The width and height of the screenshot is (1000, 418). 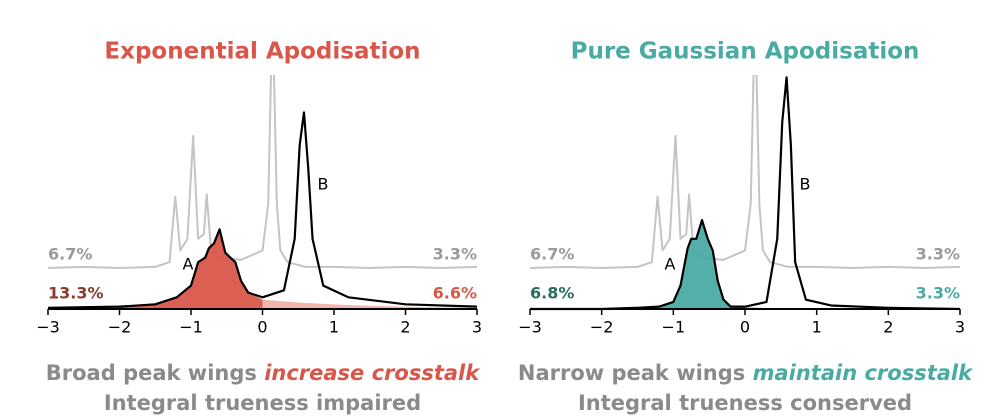 I want to click on caption: Narrow peak wings maintain crosstalk, so click(x=746, y=373).